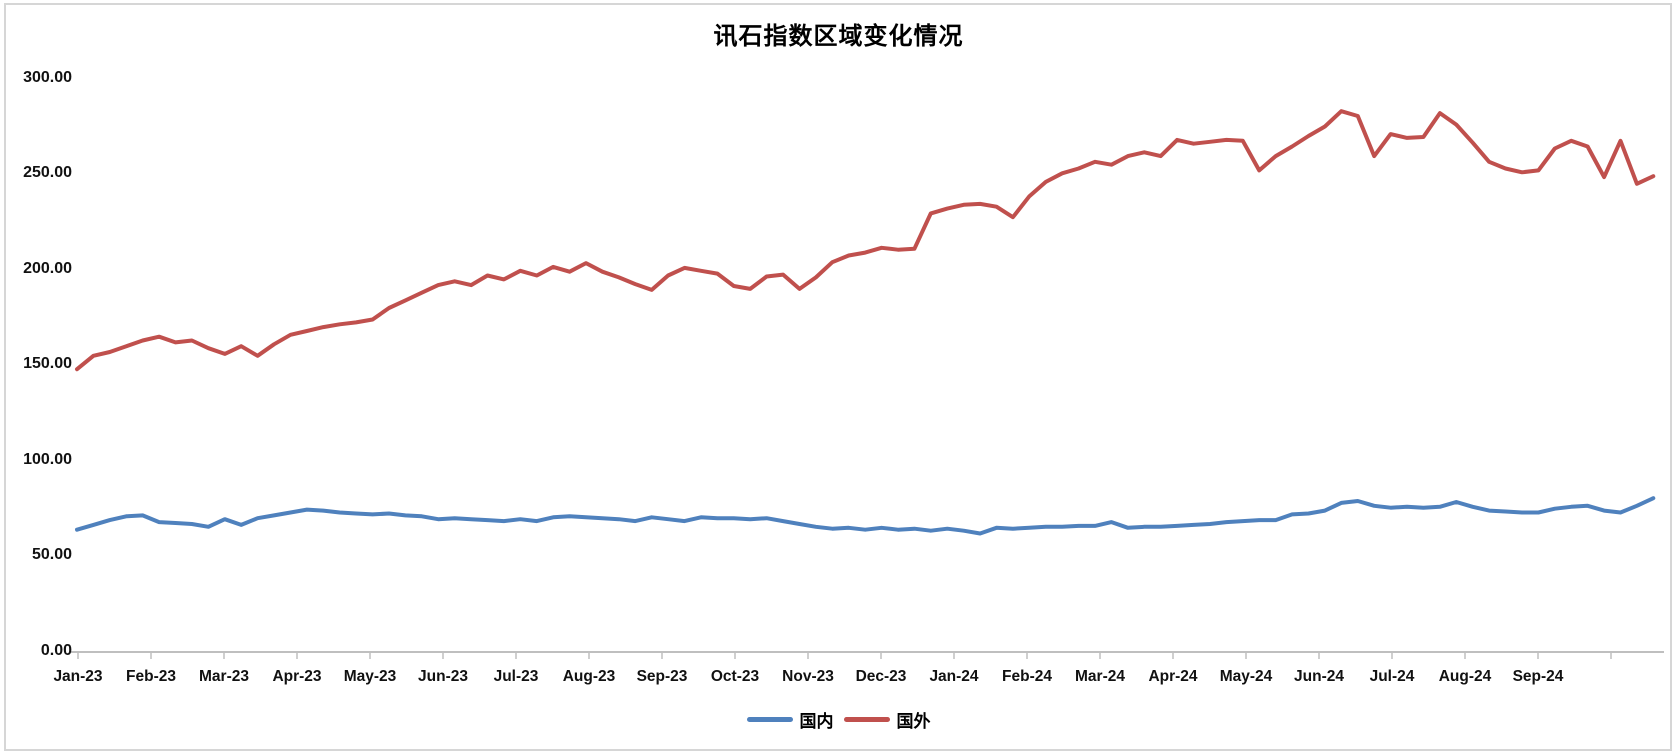  I want to click on y-axis-label: 200.00, so click(47, 268).